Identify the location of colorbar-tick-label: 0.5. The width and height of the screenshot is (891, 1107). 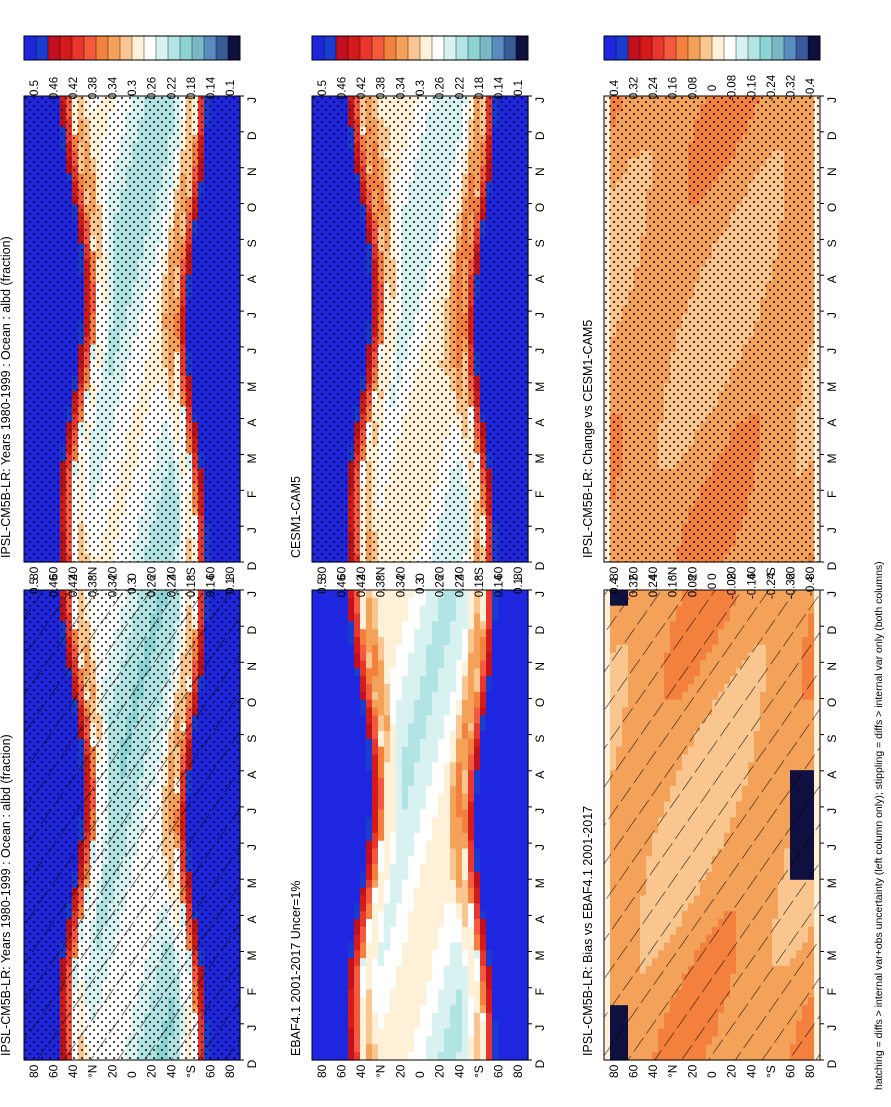
(35, 88).